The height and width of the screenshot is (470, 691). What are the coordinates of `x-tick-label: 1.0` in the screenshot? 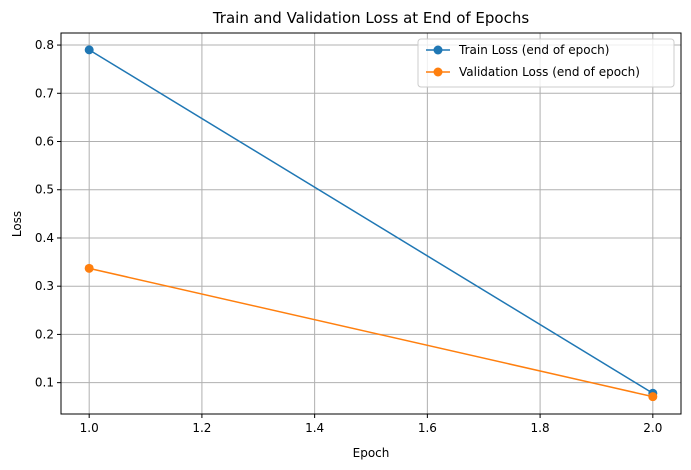 It's located at (89, 428).